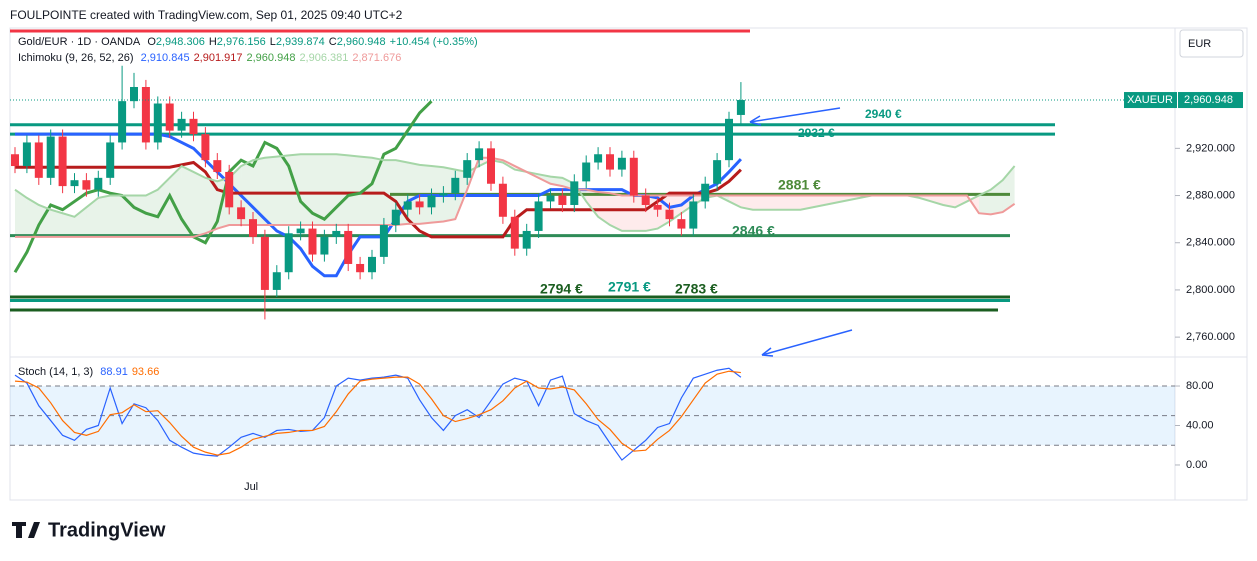  I want to click on stoch-legend: Stoch (14, 1, 3) 88.91 93.66, so click(90, 372).